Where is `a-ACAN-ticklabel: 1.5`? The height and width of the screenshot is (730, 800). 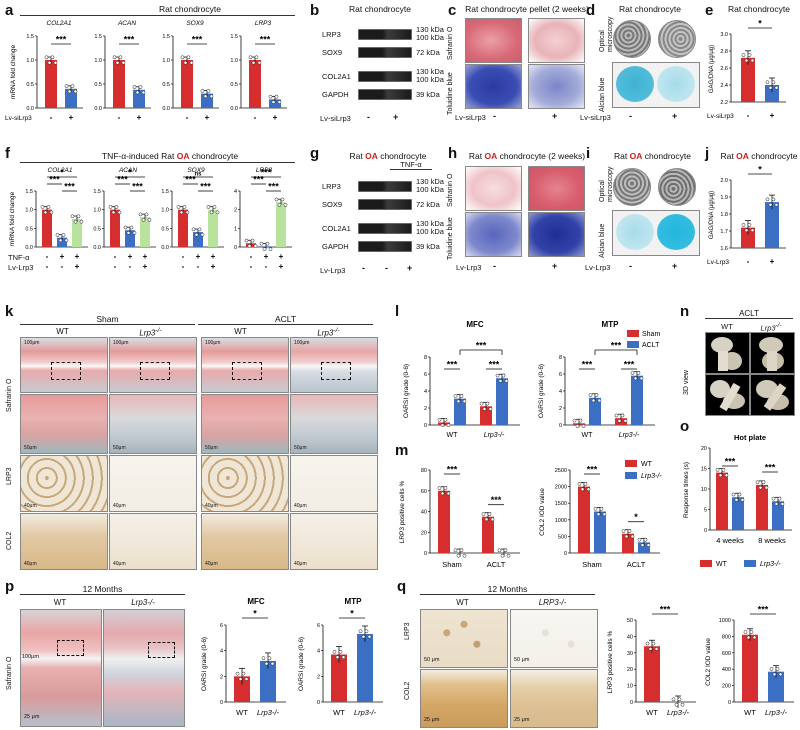
a-ACAN-ticklabel: 1.5 is located at coordinates (98, 37).